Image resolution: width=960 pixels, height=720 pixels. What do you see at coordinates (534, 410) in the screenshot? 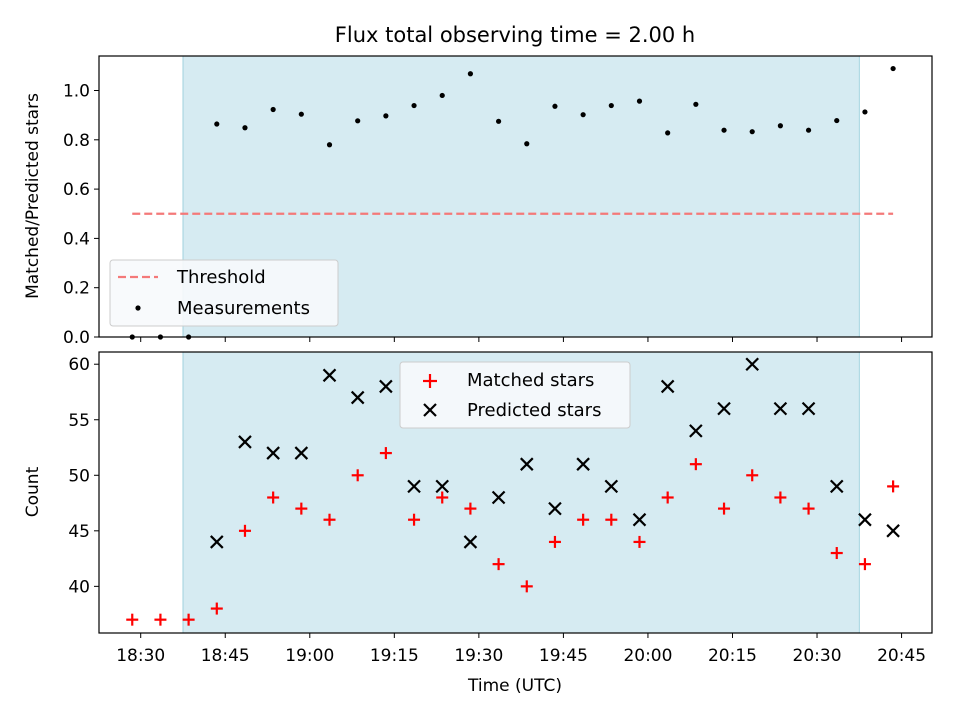
I see `legend-predicted-label: Predicted stars` at bounding box center [534, 410].